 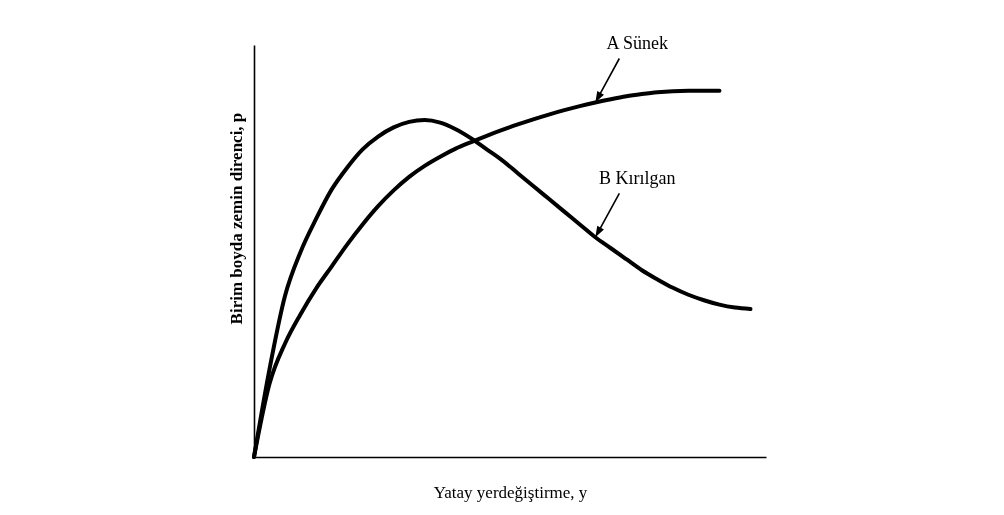 I want to click on text: B Kırılgan, so click(x=637, y=178).